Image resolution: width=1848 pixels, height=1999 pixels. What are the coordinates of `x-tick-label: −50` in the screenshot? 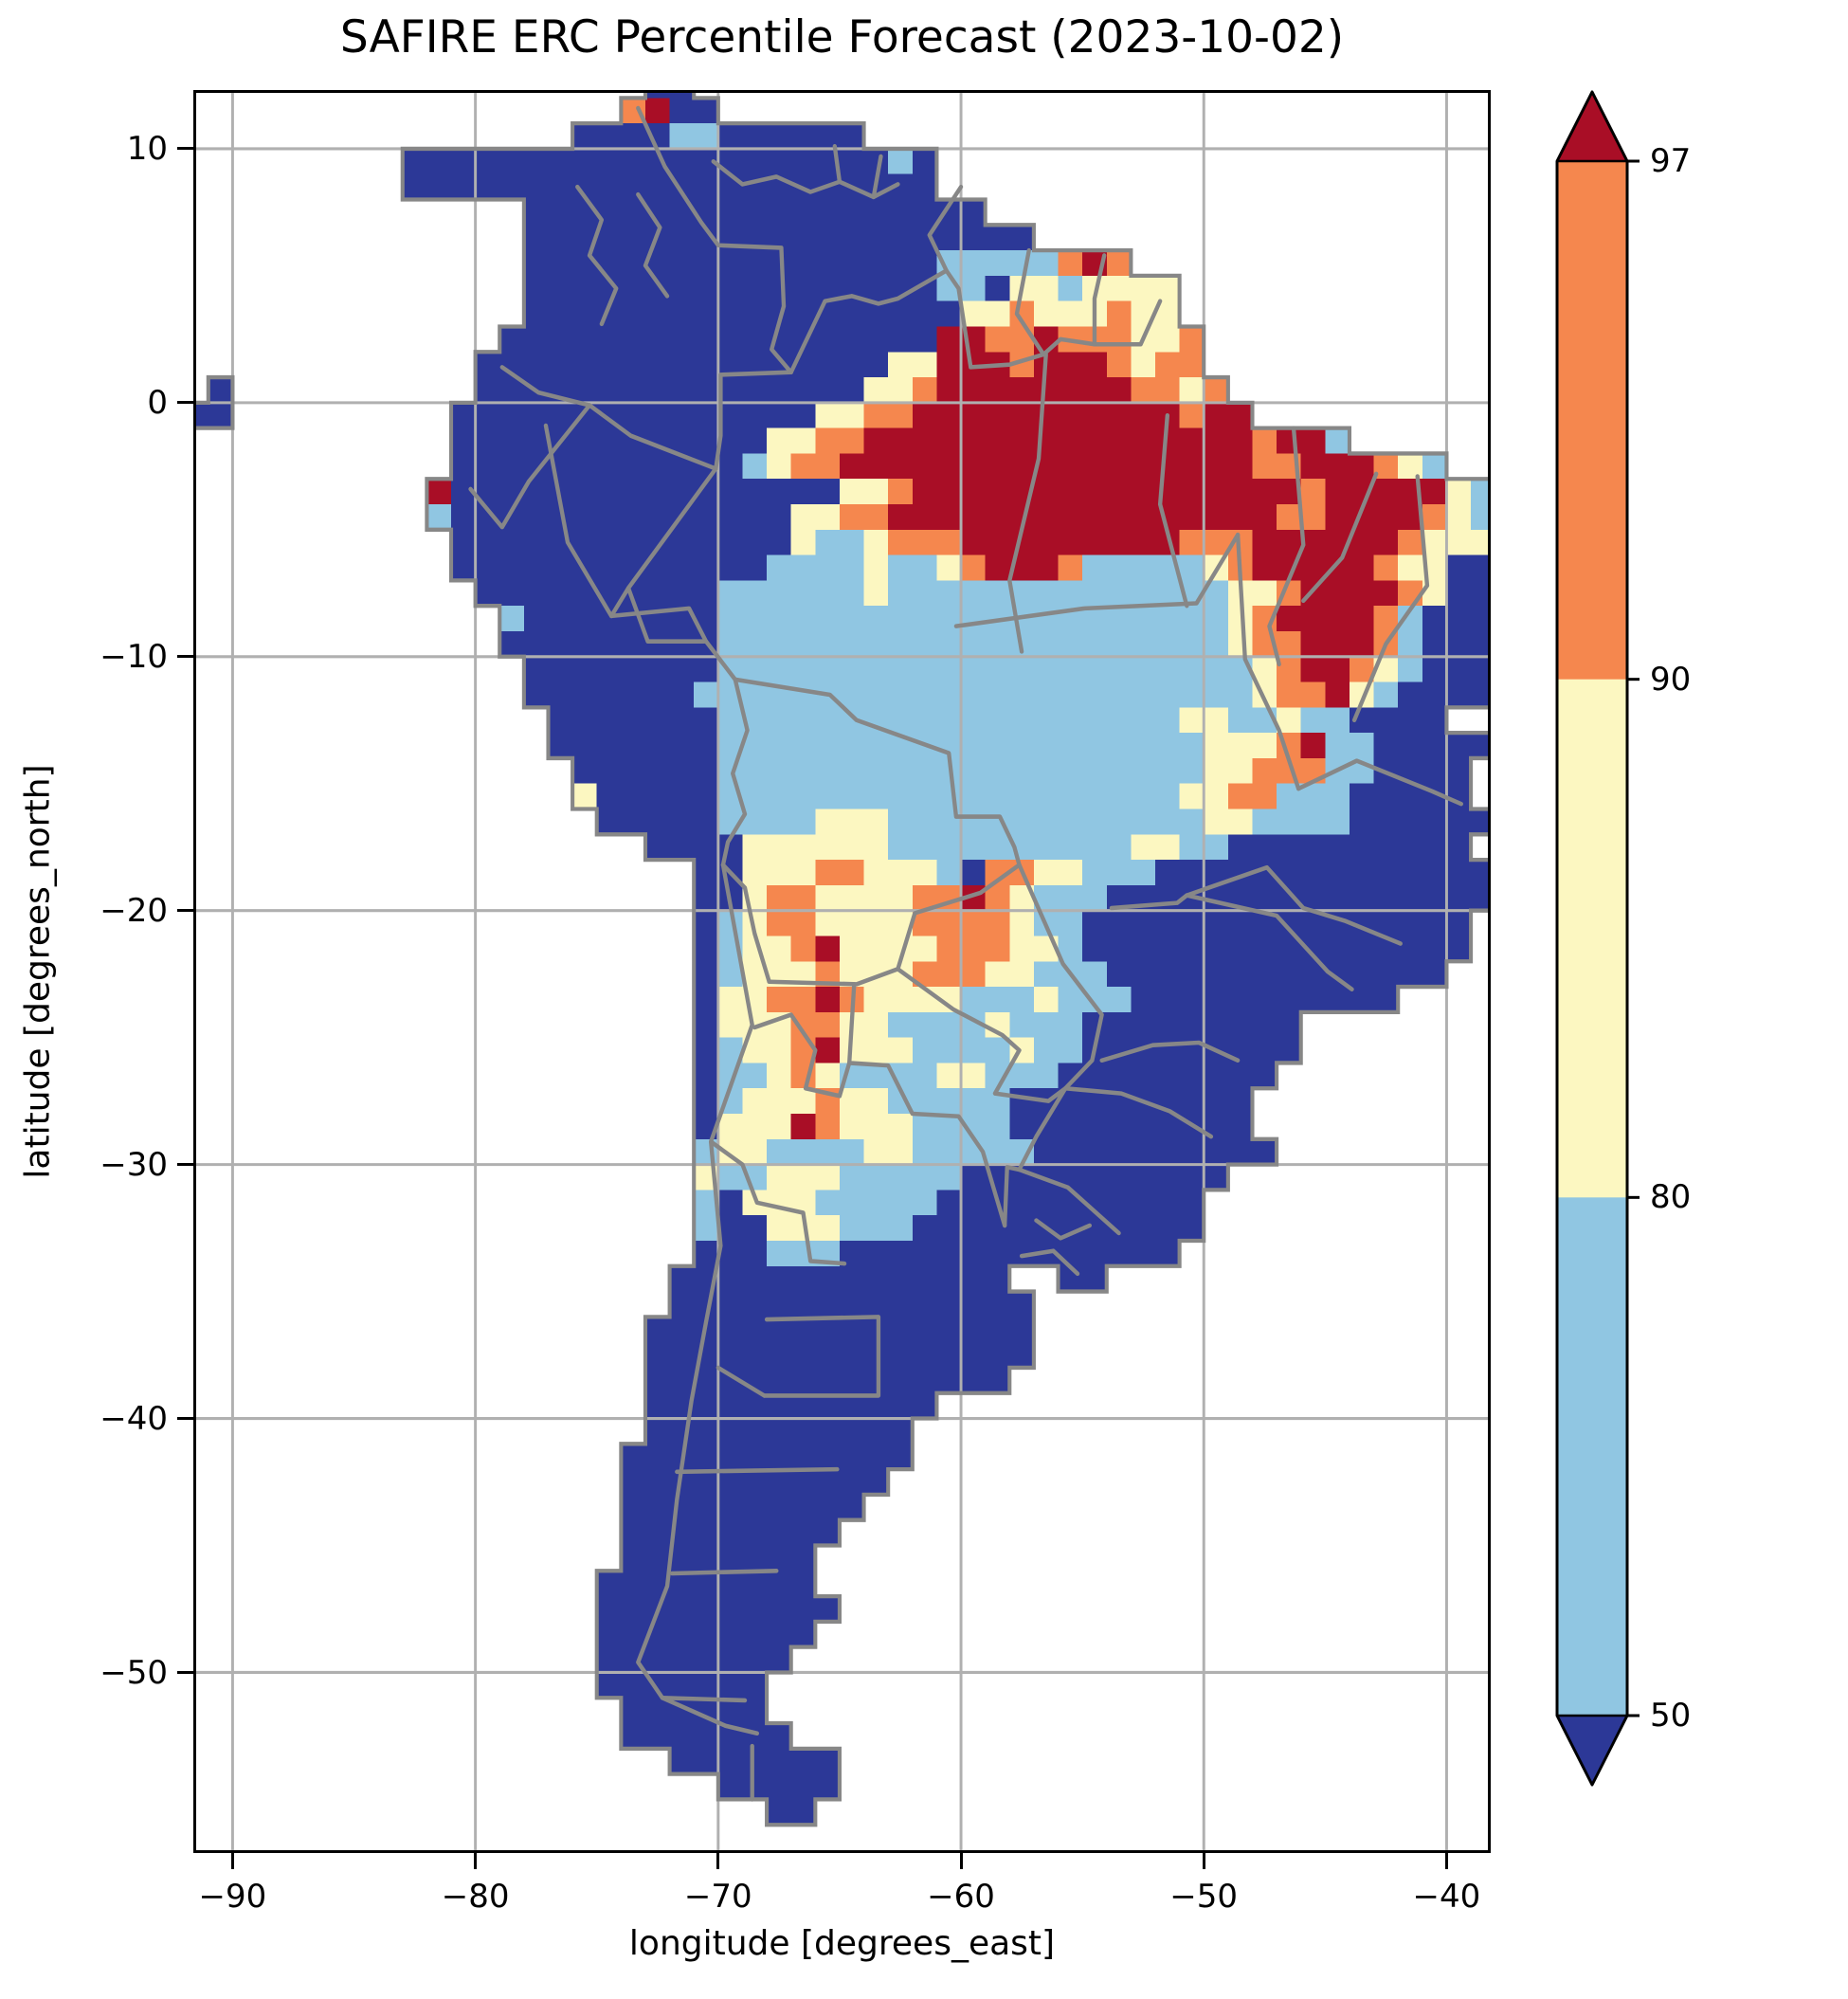 It's located at (1204, 1897).